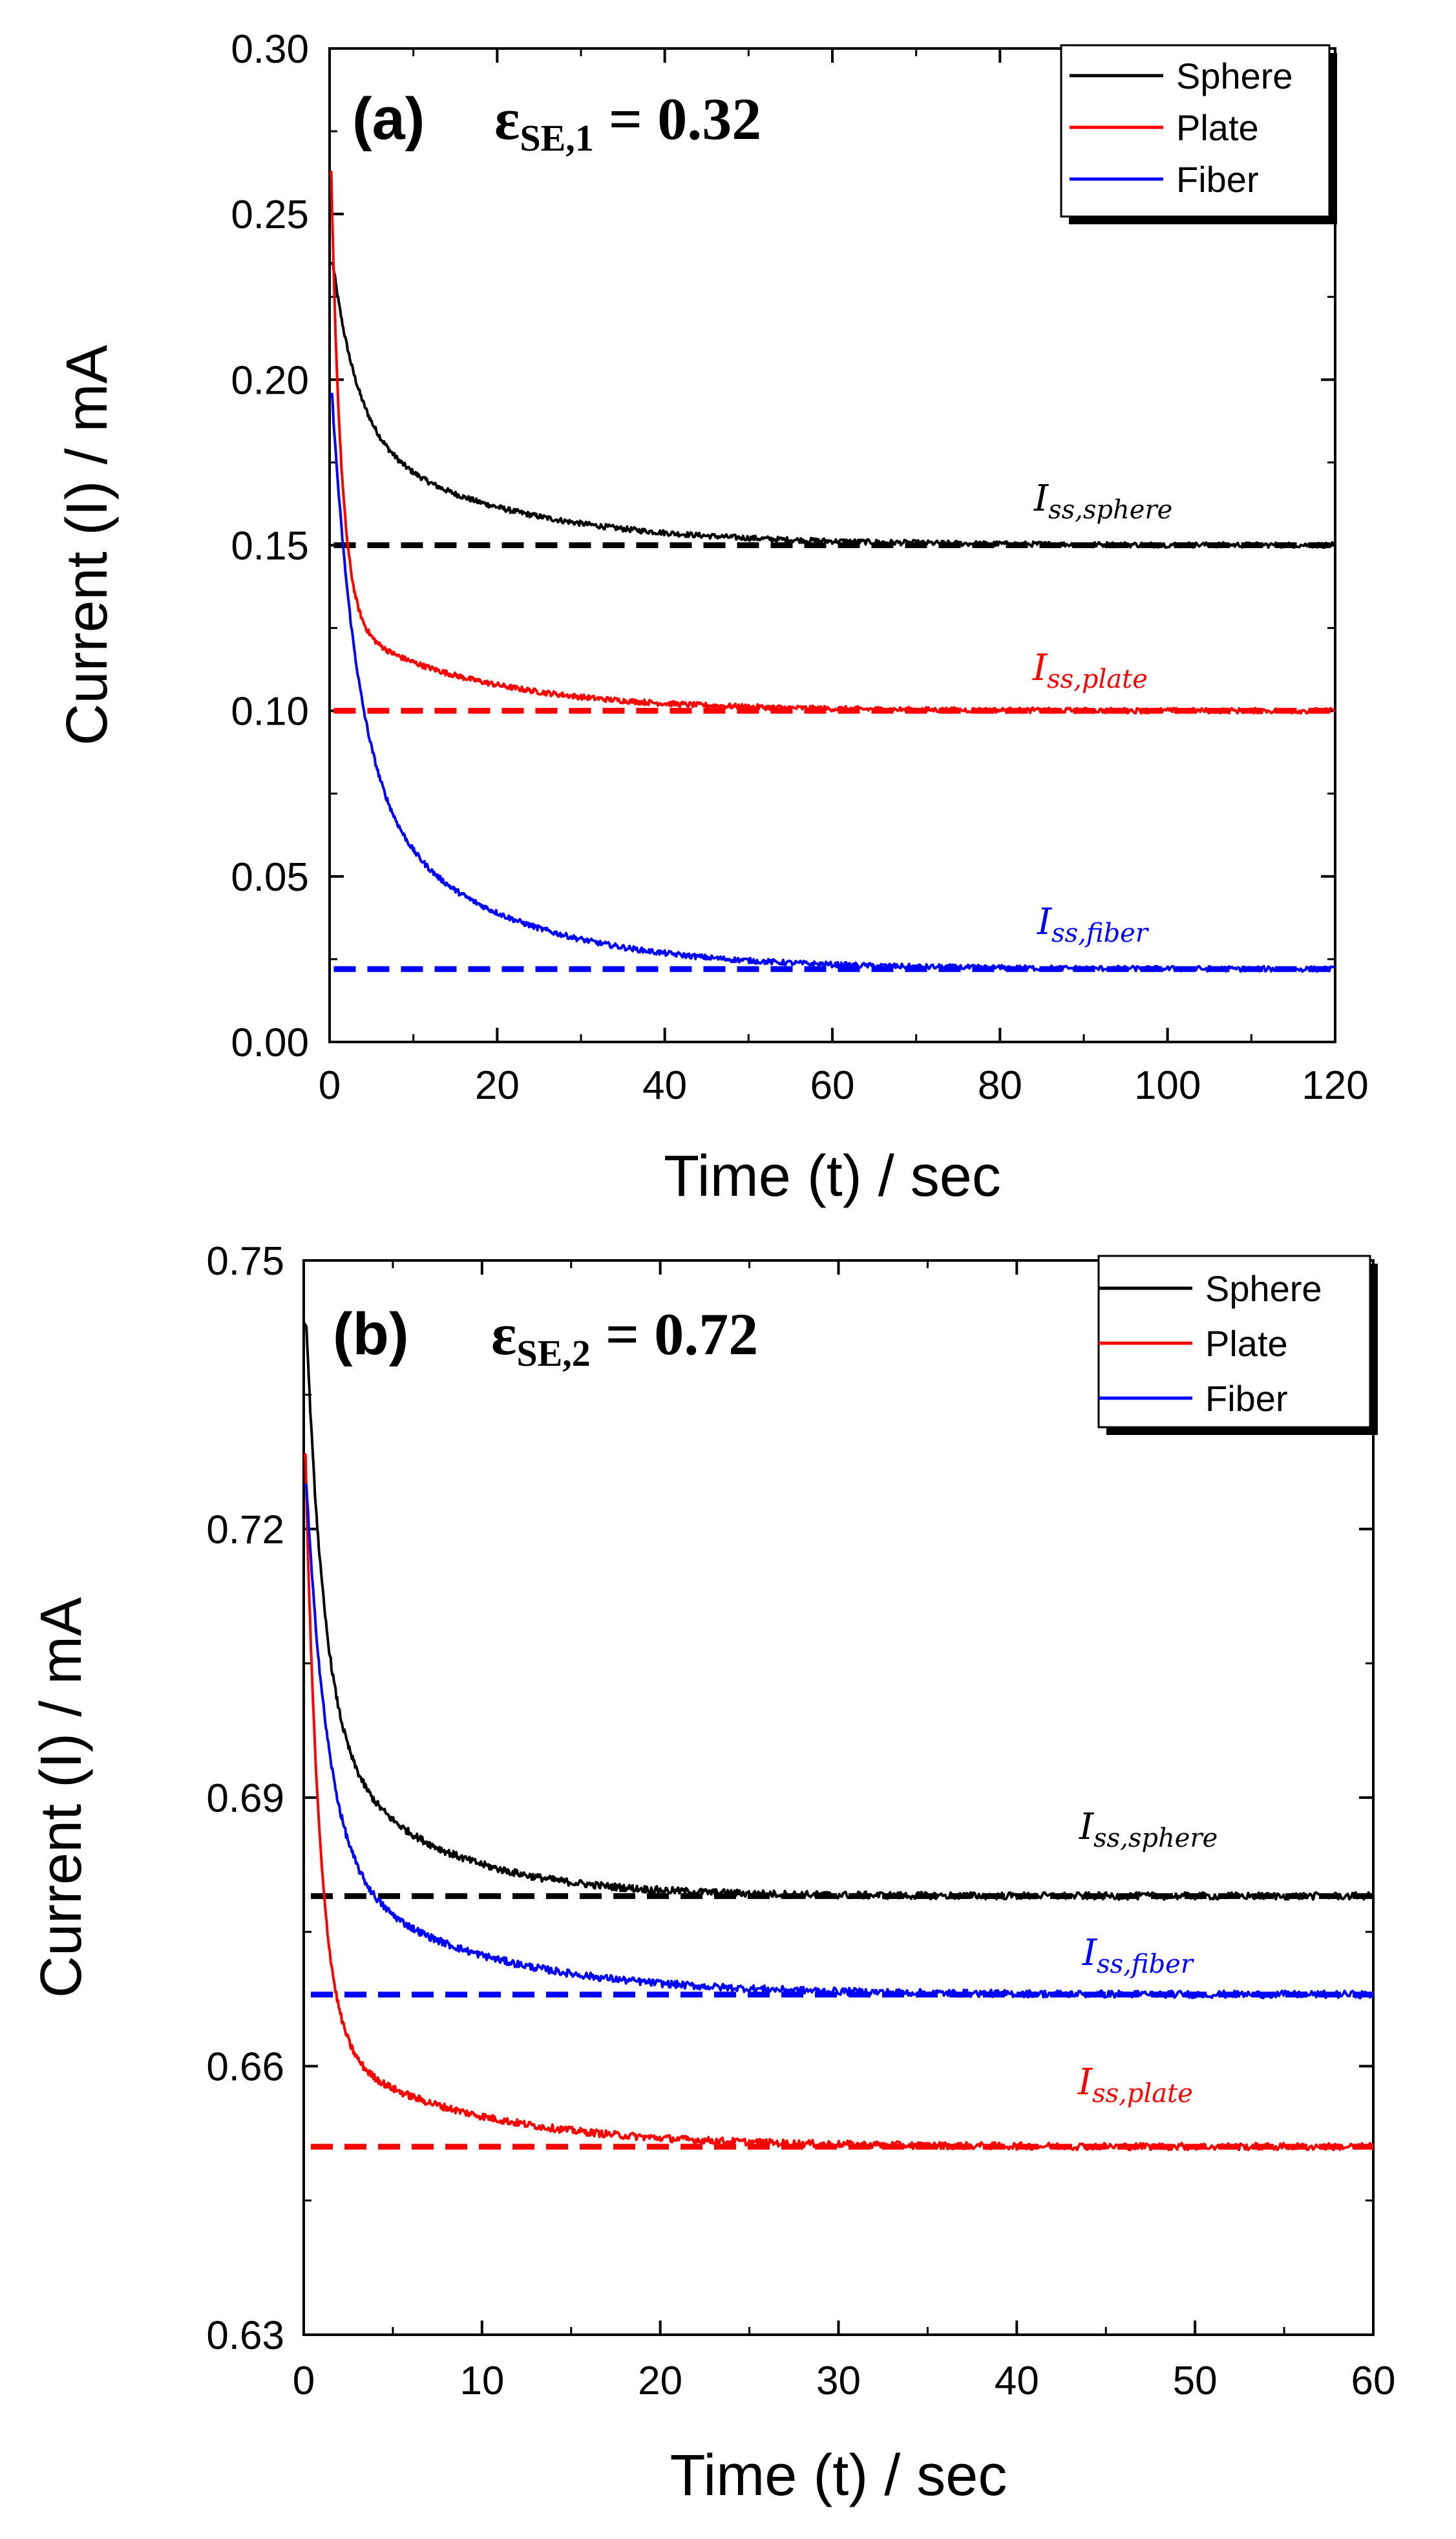 The height and width of the screenshot is (2539, 1456). Describe the element at coordinates (1335, 1085) in the screenshot. I see `x-tick-label: 120` at that location.